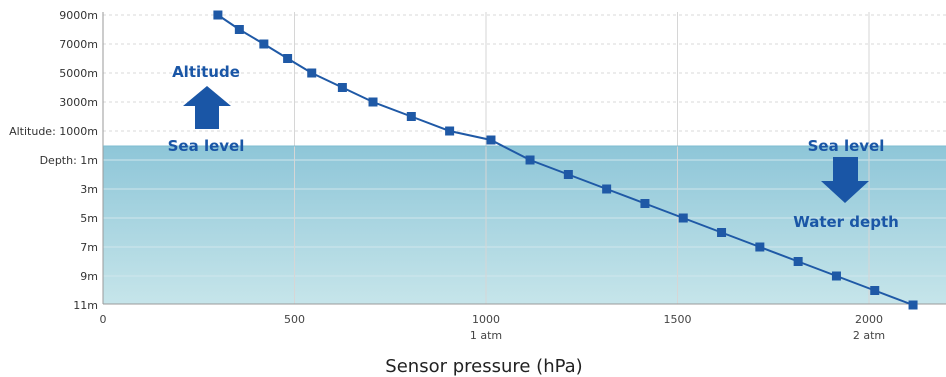 The width and height of the screenshot is (946, 377). Describe the element at coordinates (89, 189) in the screenshot. I see `y-tick-label: 3m` at that location.